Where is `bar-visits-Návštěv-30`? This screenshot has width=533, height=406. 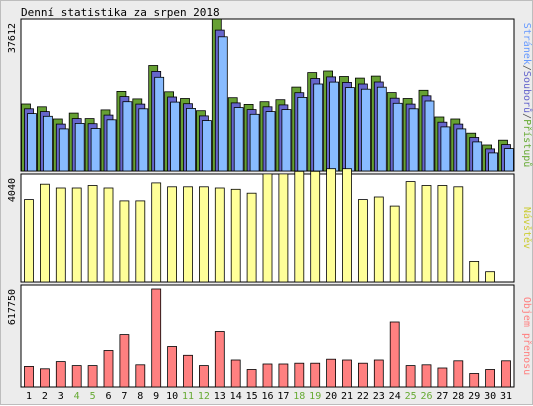 bar-visits-Návštěv-30 is located at coordinates (490, 277).